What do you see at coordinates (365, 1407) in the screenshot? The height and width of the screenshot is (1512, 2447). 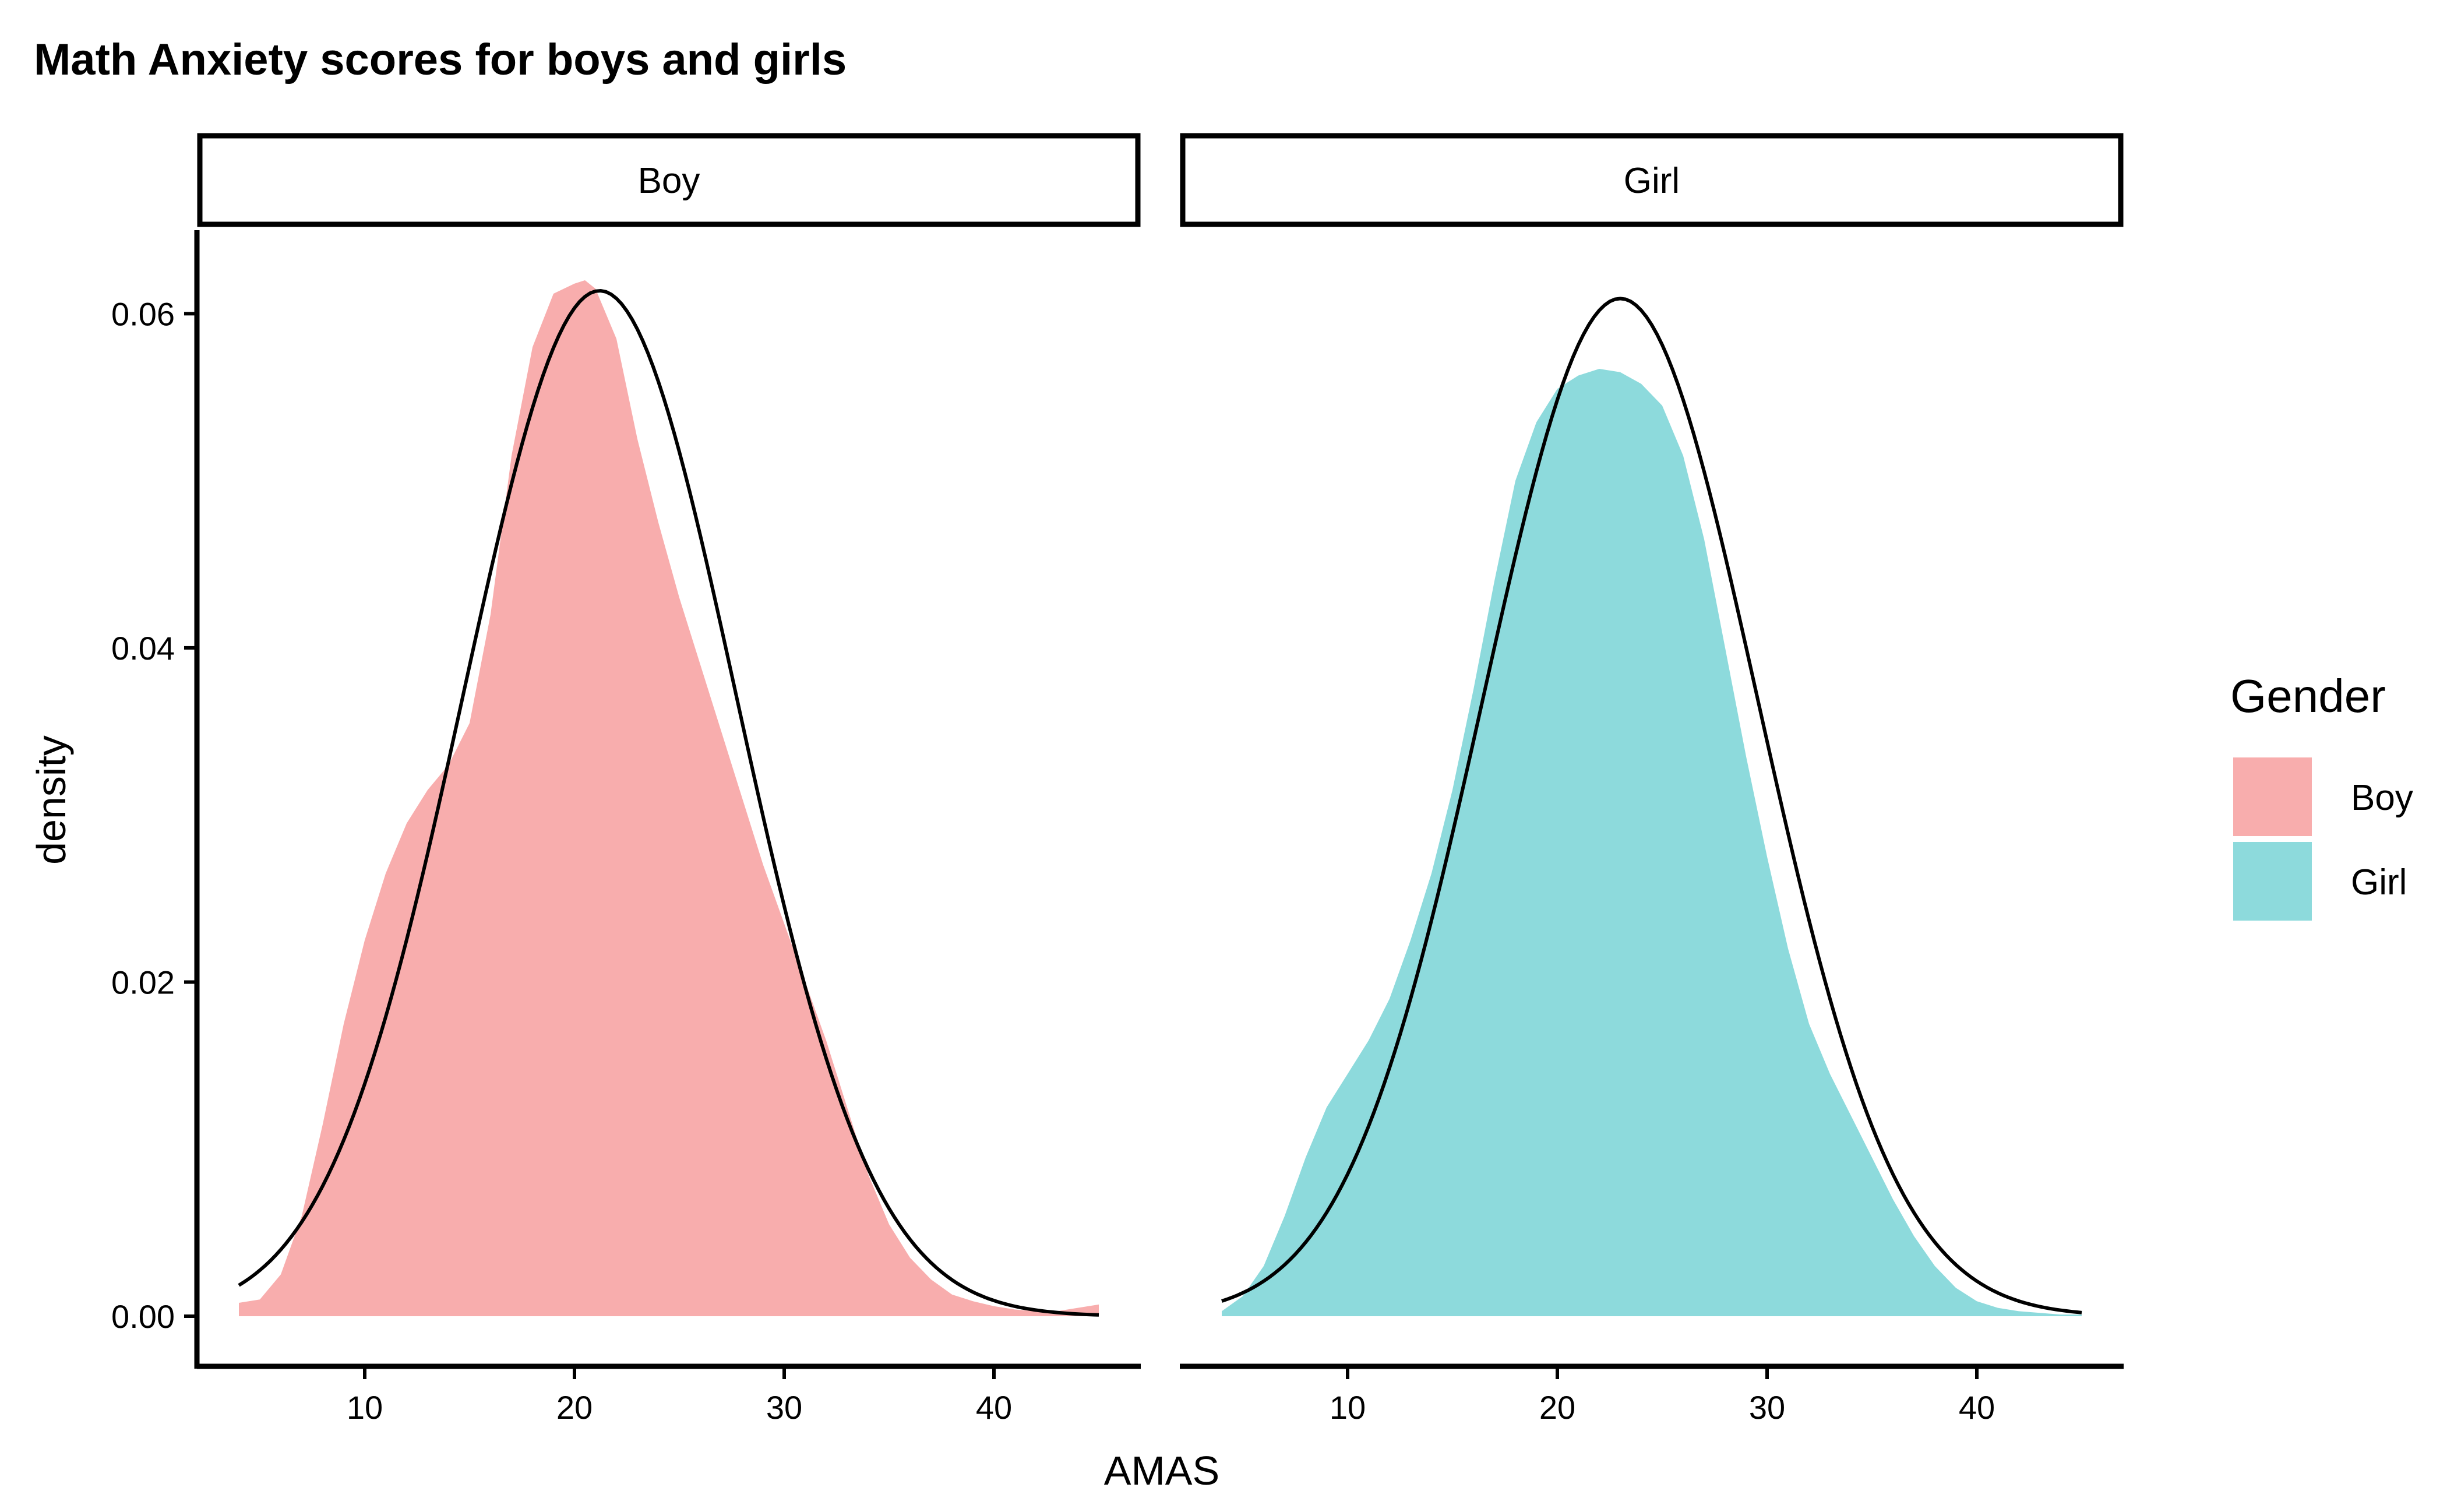 I see `x-tick-label-boy-10: 10` at bounding box center [365, 1407].